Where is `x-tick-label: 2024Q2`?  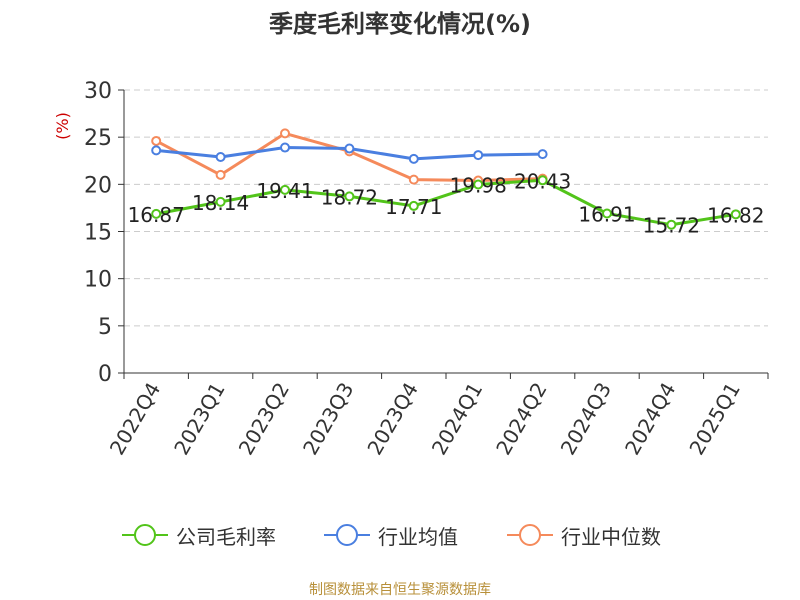
x-tick-label: 2024Q2 is located at coordinates (521, 418).